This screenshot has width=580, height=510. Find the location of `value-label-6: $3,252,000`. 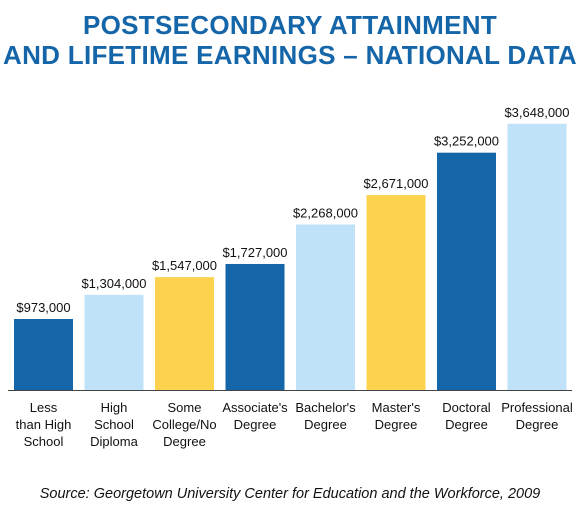

value-label-6: $3,252,000 is located at coordinates (466, 141).